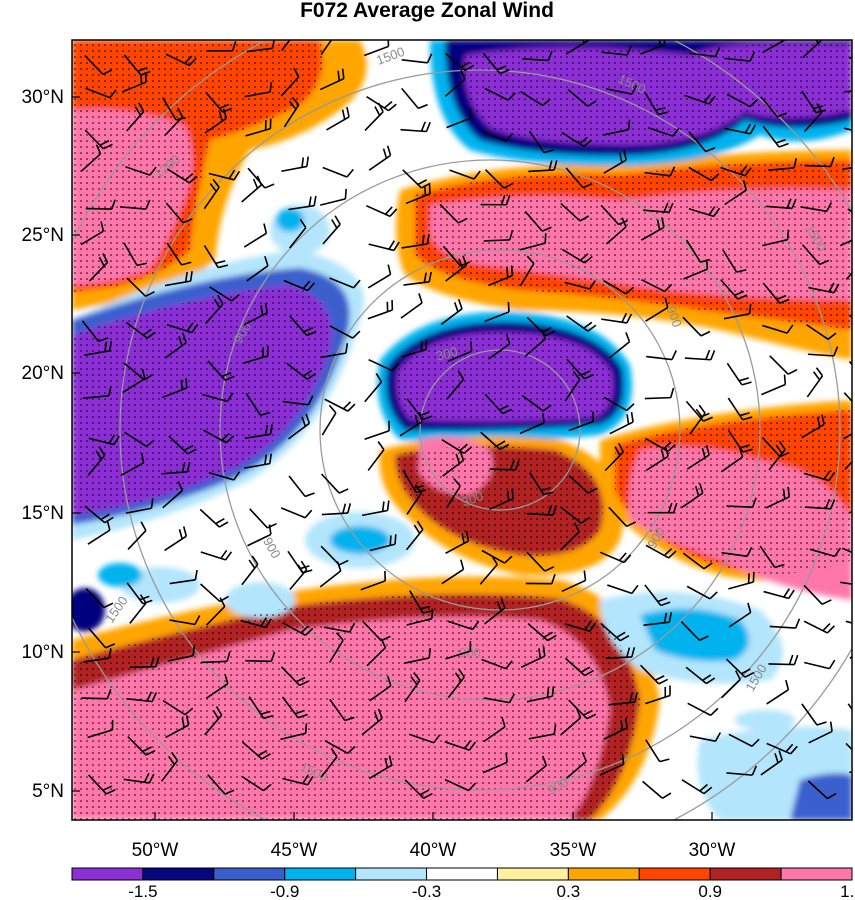 This screenshot has height=900, width=855. What do you see at coordinates (294, 850) in the screenshot?
I see `lon-label-45w: 45°W` at bounding box center [294, 850].